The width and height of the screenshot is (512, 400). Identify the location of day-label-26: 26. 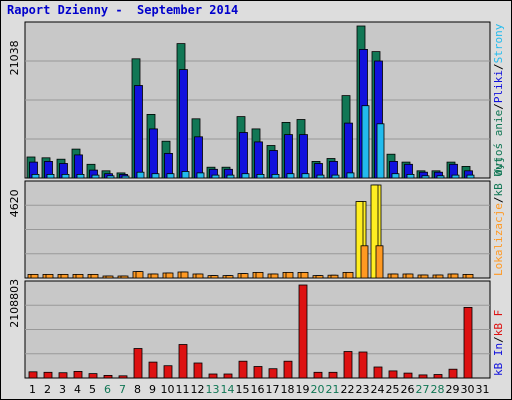
(408, 389).